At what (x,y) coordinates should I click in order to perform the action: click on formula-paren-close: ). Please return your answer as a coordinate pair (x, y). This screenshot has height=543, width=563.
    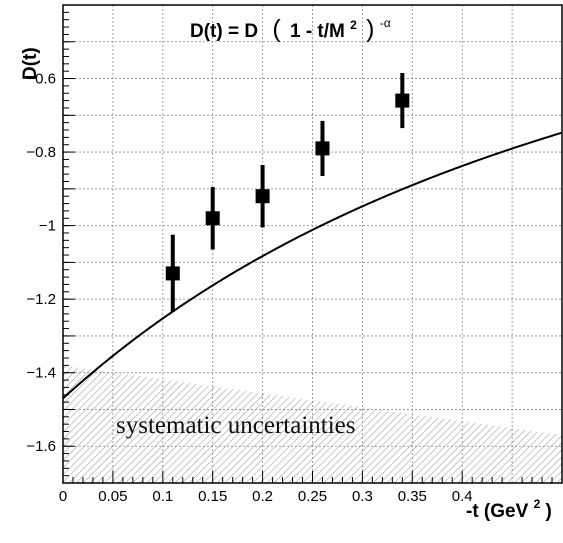
    Looking at the image, I should click on (370, 29).